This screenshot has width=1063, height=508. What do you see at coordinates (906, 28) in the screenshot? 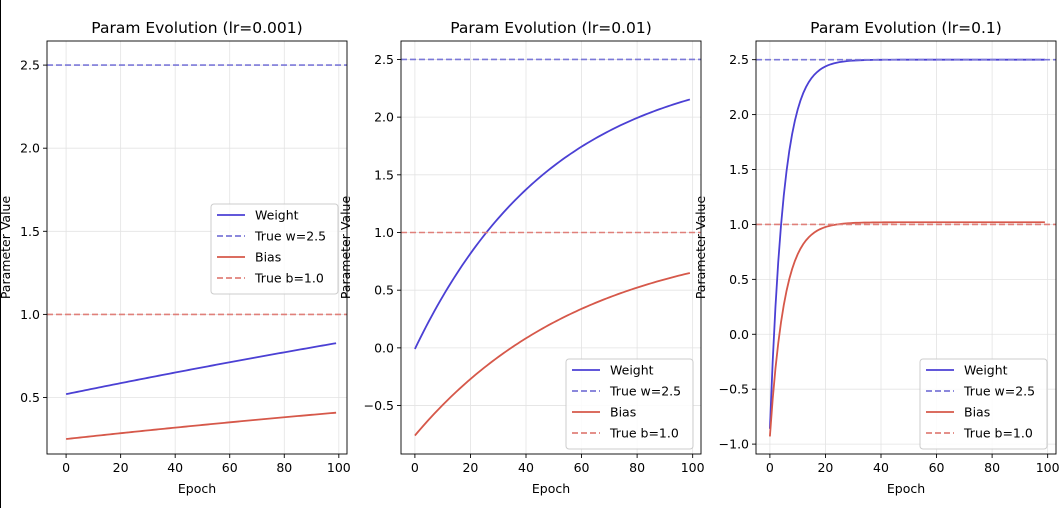
I see `chart-title: Param Evolution (lr=0.1)` at bounding box center [906, 28].